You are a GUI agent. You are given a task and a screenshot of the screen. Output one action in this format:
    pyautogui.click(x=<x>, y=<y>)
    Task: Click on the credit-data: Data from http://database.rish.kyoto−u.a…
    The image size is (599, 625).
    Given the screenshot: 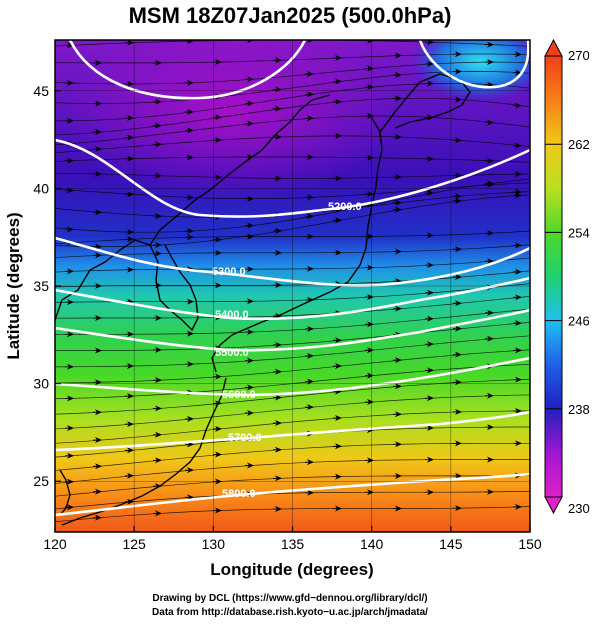 What is the action you would take?
    pyautogui.click(x=290, y=612)
    